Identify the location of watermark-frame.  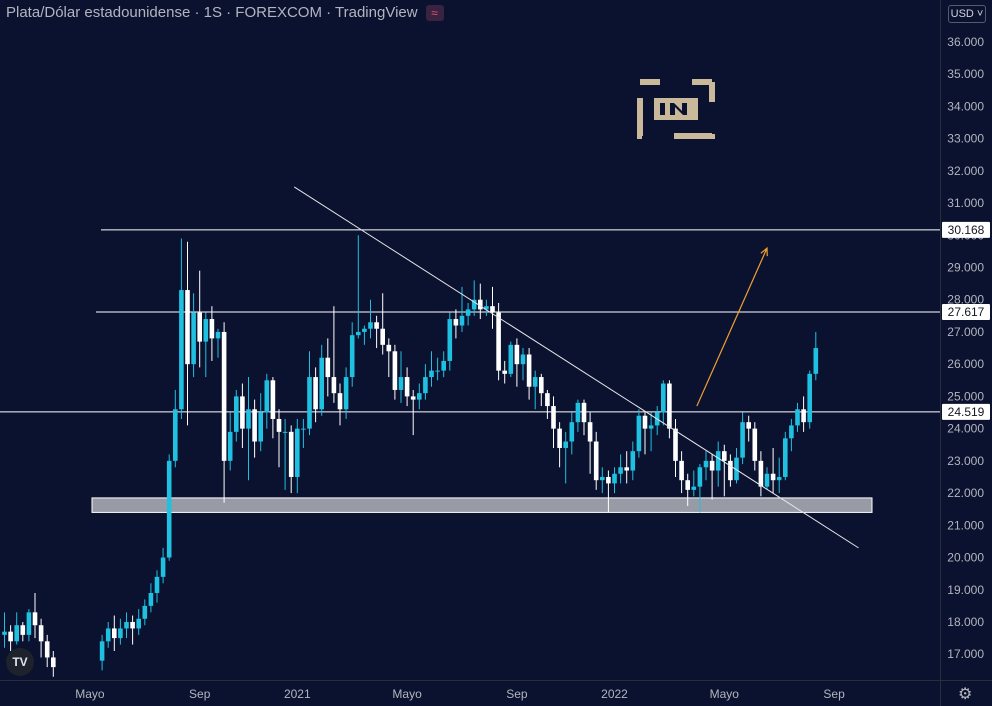
(676, 109).